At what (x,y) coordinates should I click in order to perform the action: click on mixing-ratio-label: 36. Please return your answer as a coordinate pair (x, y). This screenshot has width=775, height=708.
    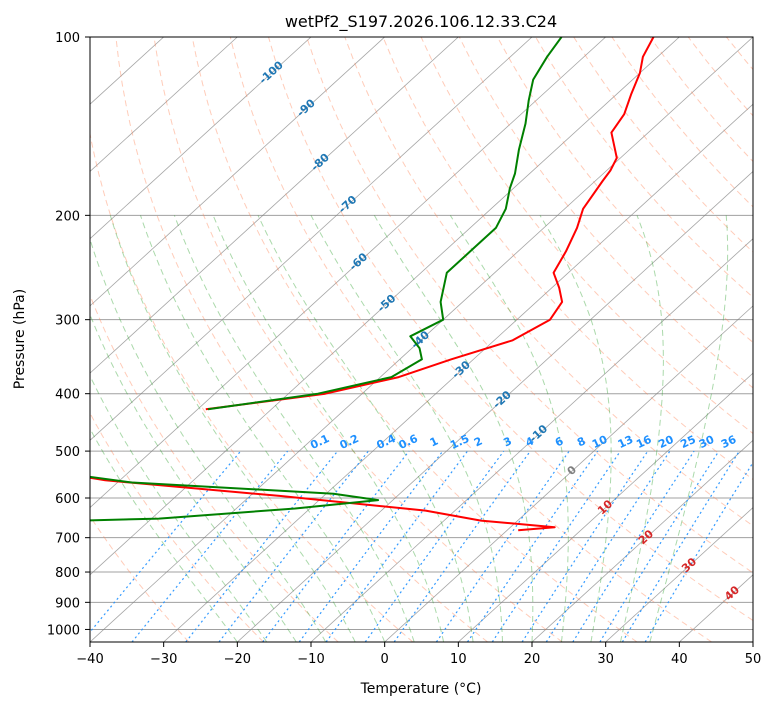
    Looking at the image, I should click on (729, 442).